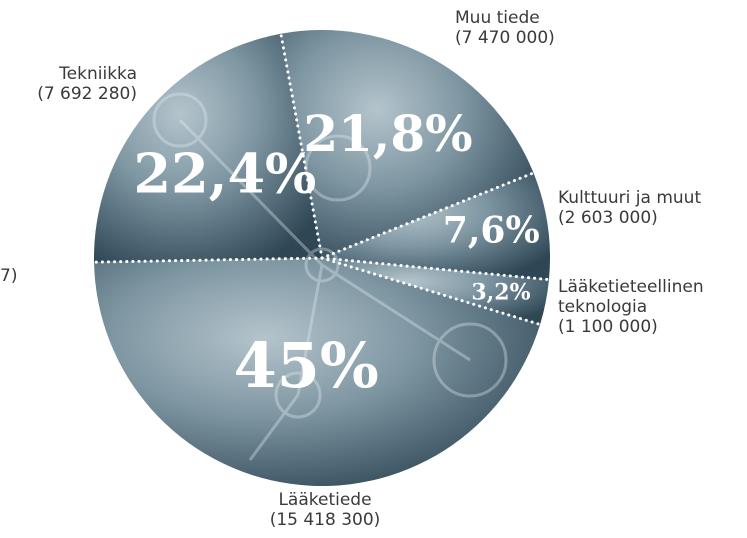 This screenshot has height=538, width=747. Describe the element at coordinates (497, 18) in the screenshot. I see `category-name: Muu tiede` at that location.